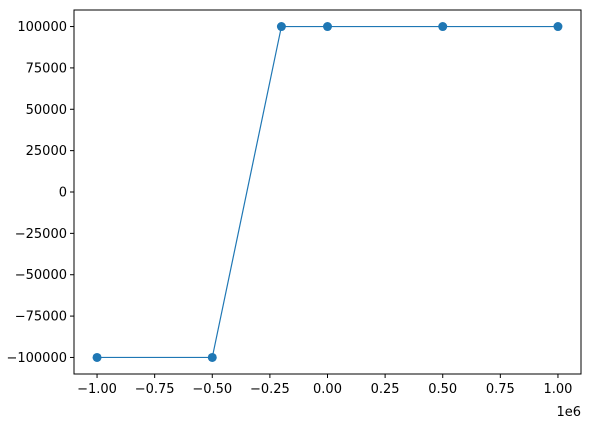 This screenshot has height=431, width=590. I want to click on x-tick-label: 0.75, so click(500, 389).